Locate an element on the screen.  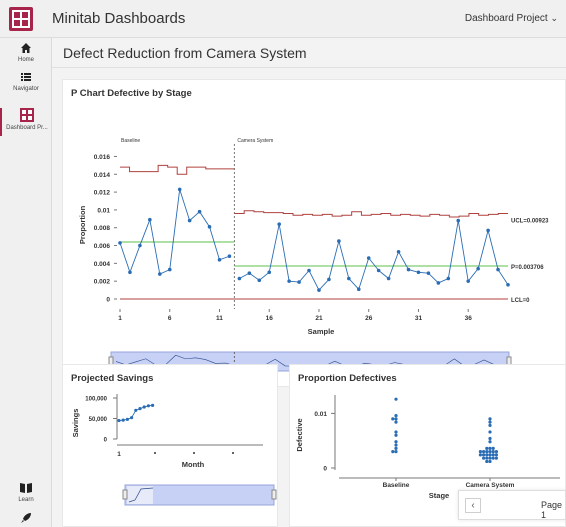
sidebar-item-rocket is located at coordinates (26, 519).